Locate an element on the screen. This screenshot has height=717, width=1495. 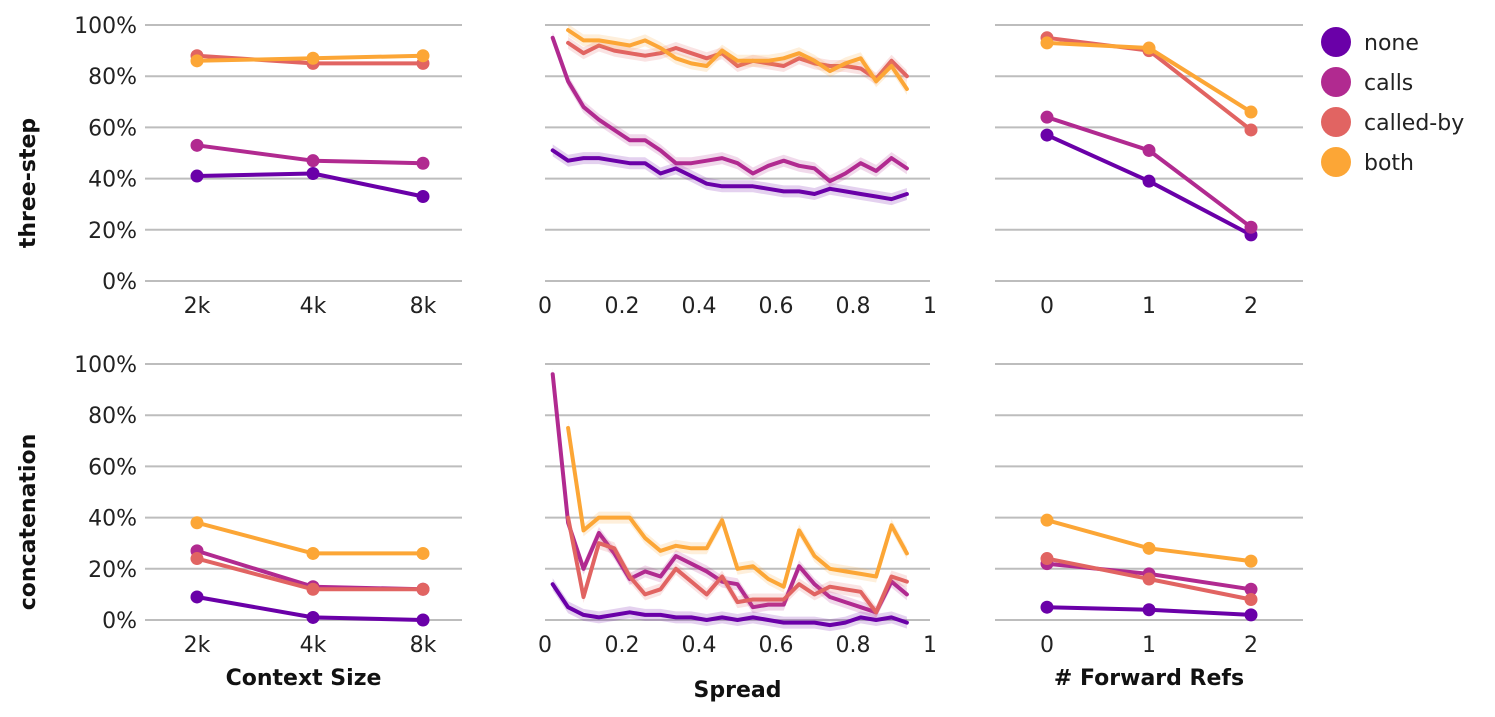
panel-r0-c0 is located at coordinates (310, 126).